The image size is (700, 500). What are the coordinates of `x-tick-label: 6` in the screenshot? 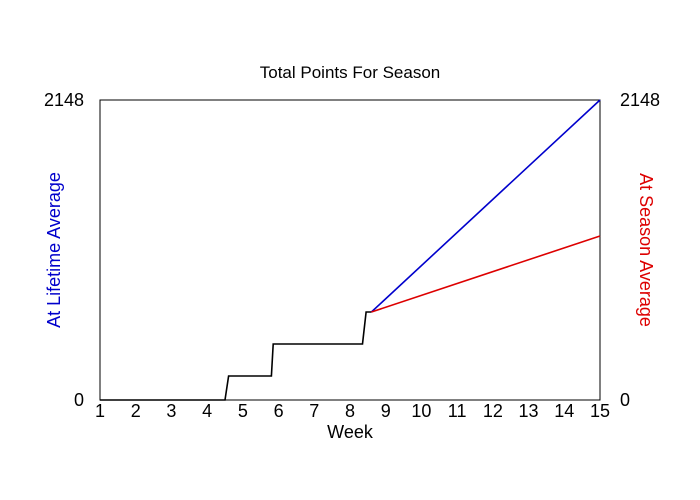 It's located at (279, 411).